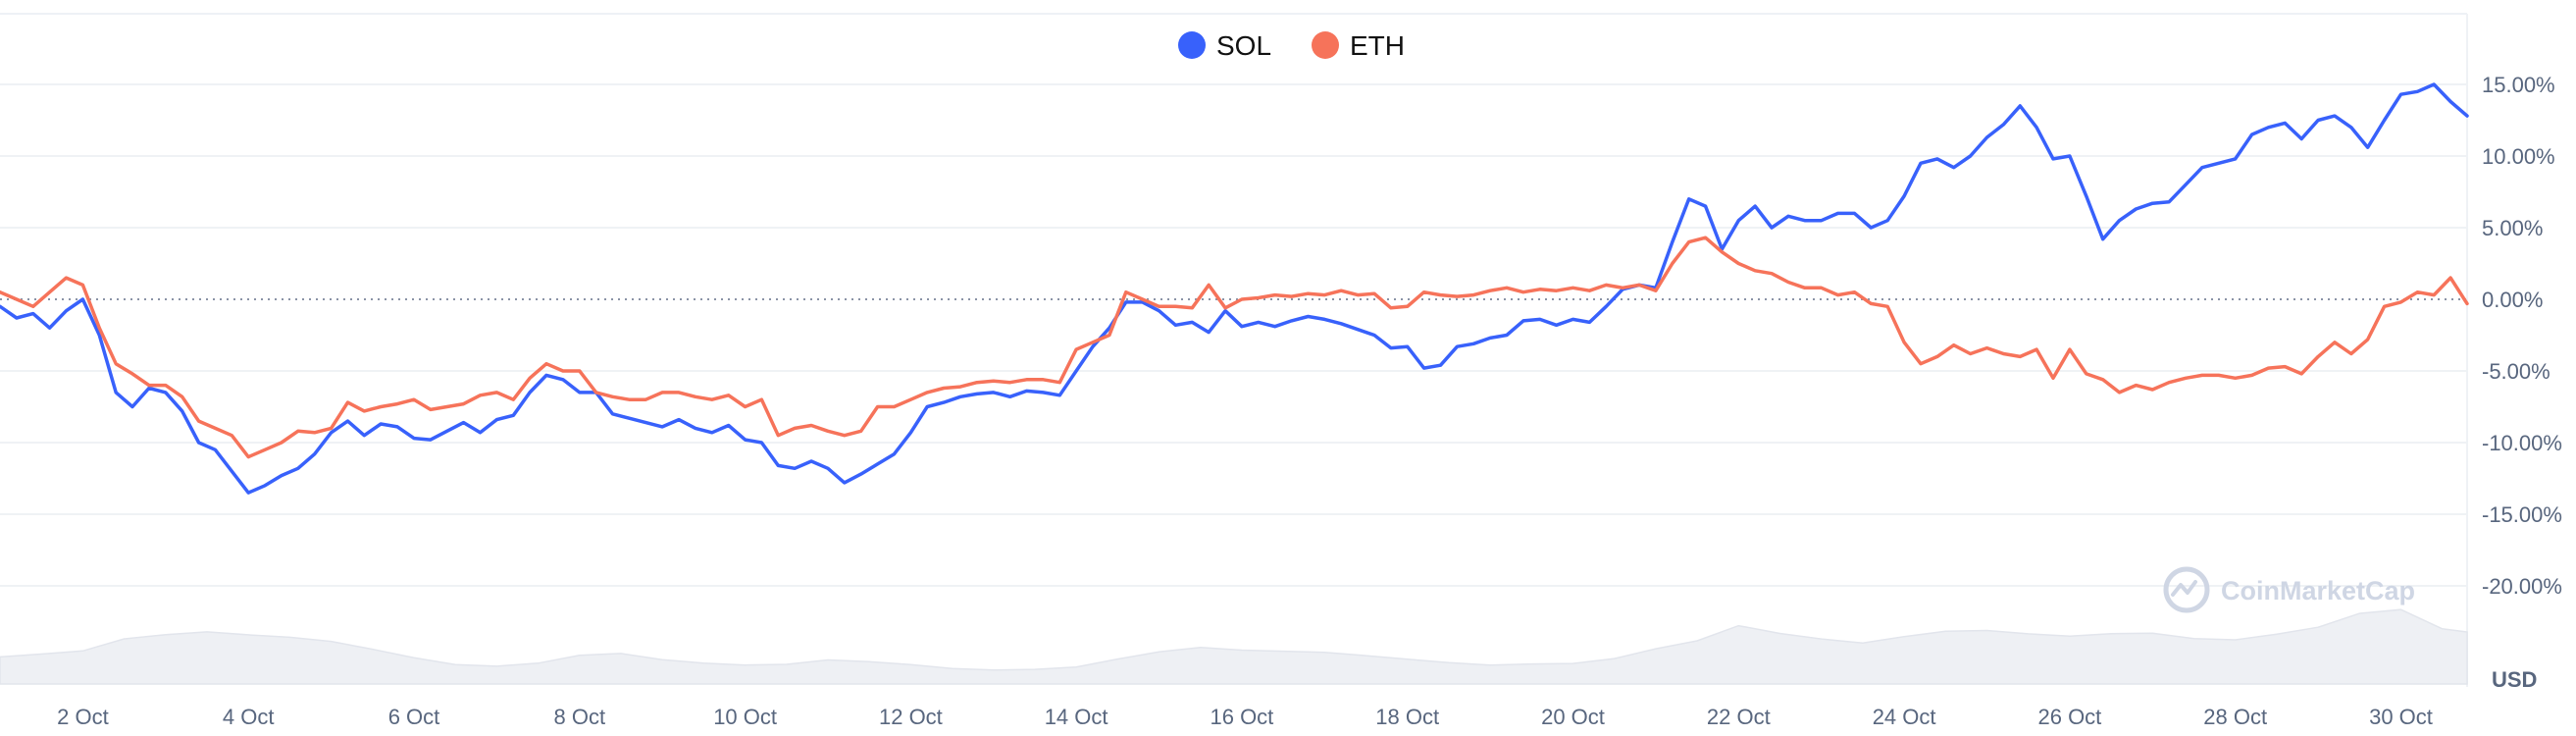 The image size is (2576, 736). I want to click on x-tick-label: 24 Oct, so click(1904, 717).